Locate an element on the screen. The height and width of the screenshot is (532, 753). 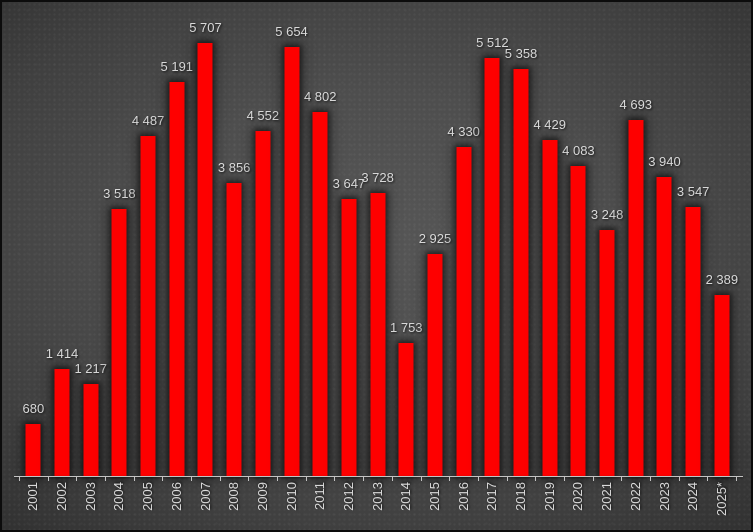
value-label: 3 647 is located at coordinates (349, 183).